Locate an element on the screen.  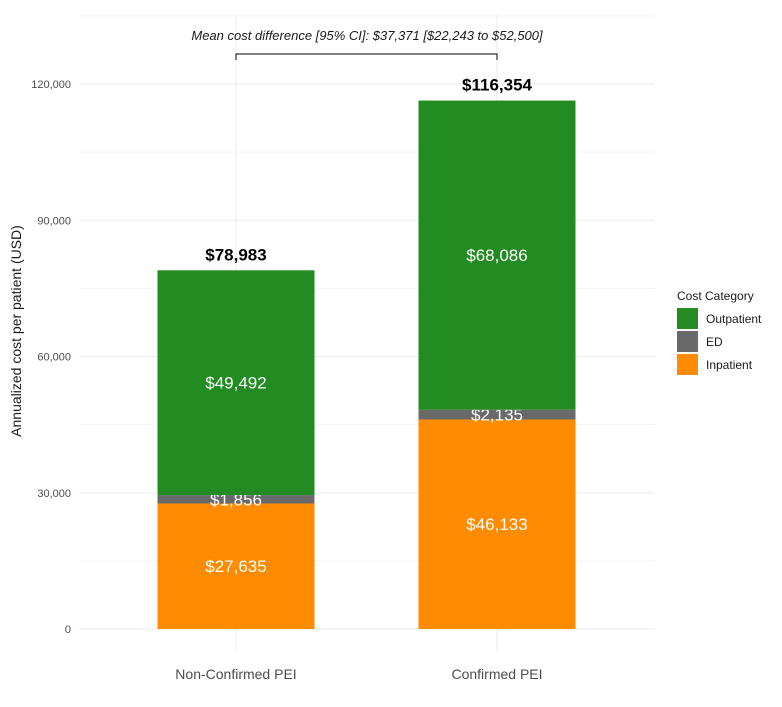
y-axis-label: Annualized cost per patient (USD) is located at coordinates (16, 331).